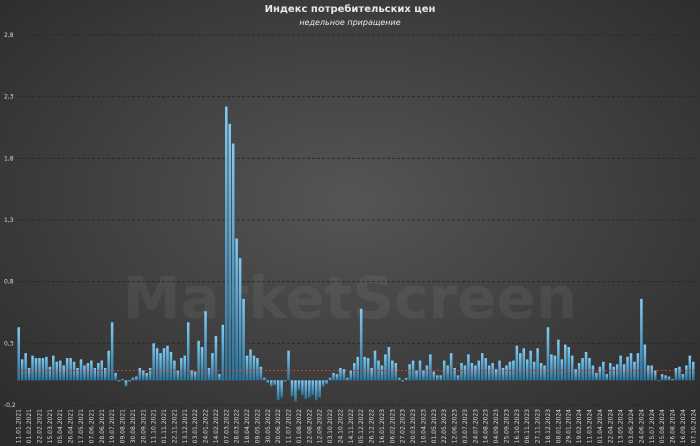  What do you see at coordinates (350, 298) in the screenshot?
I see `watermark: MarketScreen` at bounding box center [350, 298].